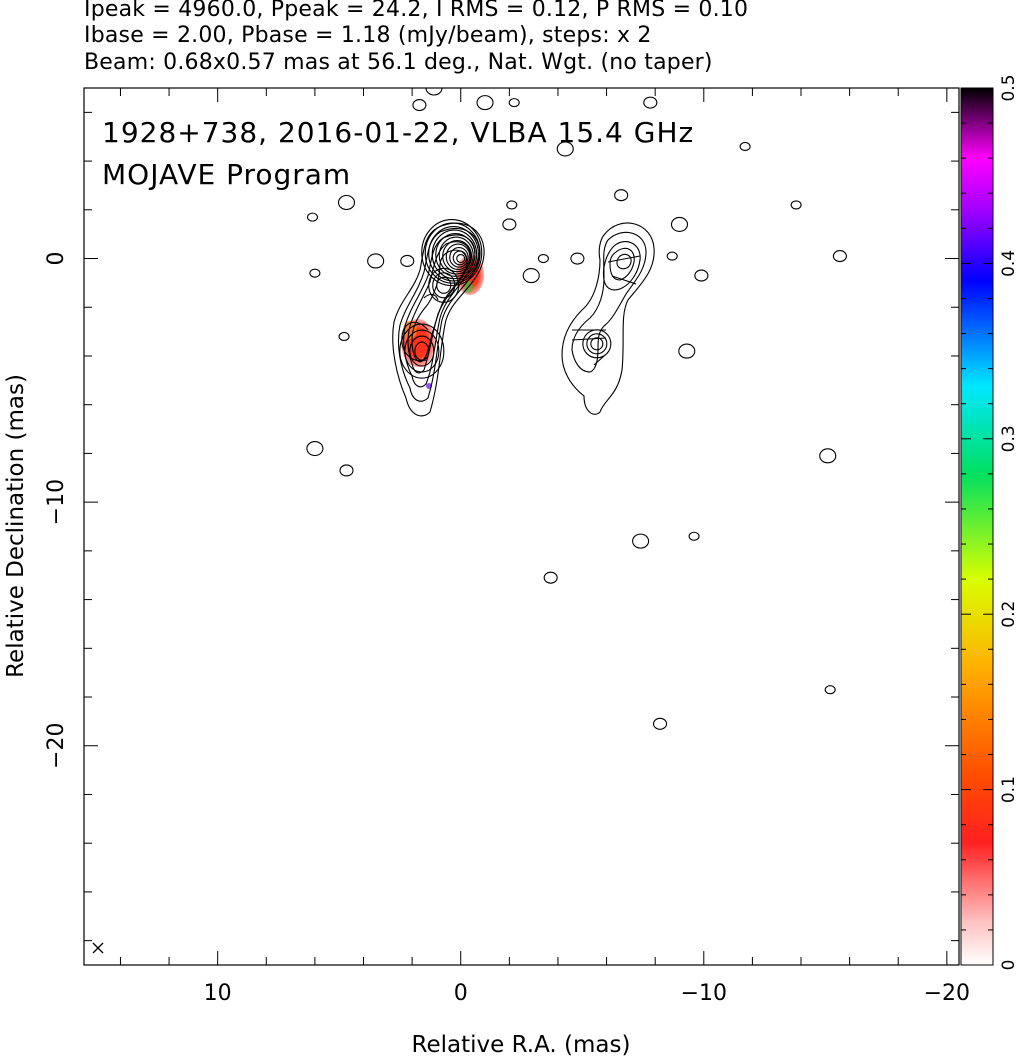  I want to click on x-tick-label: 0, so click(461, 993).